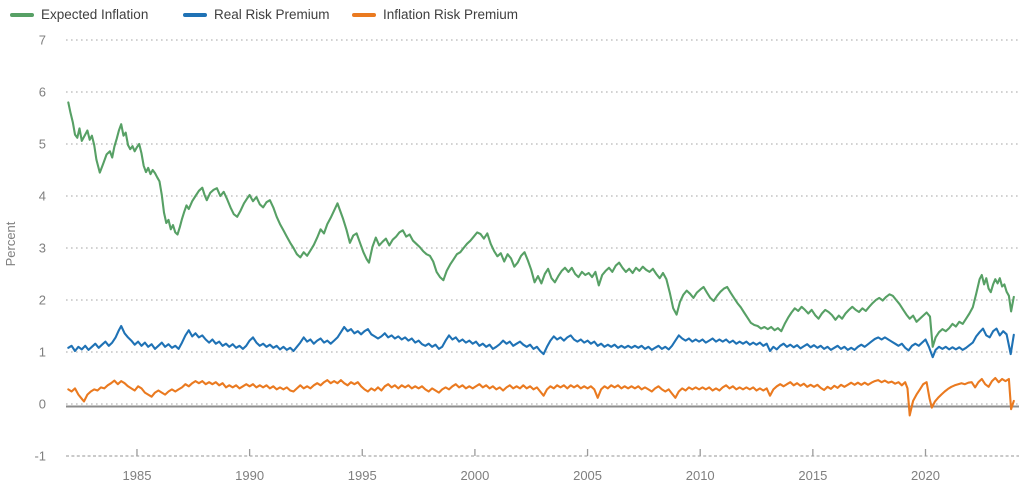 This screenshot has height=492, width=1024. What do you see at coordinates (42, 40) in the screenshot?
I see `y-tick-label: 7` at bounding box center [42, 40].